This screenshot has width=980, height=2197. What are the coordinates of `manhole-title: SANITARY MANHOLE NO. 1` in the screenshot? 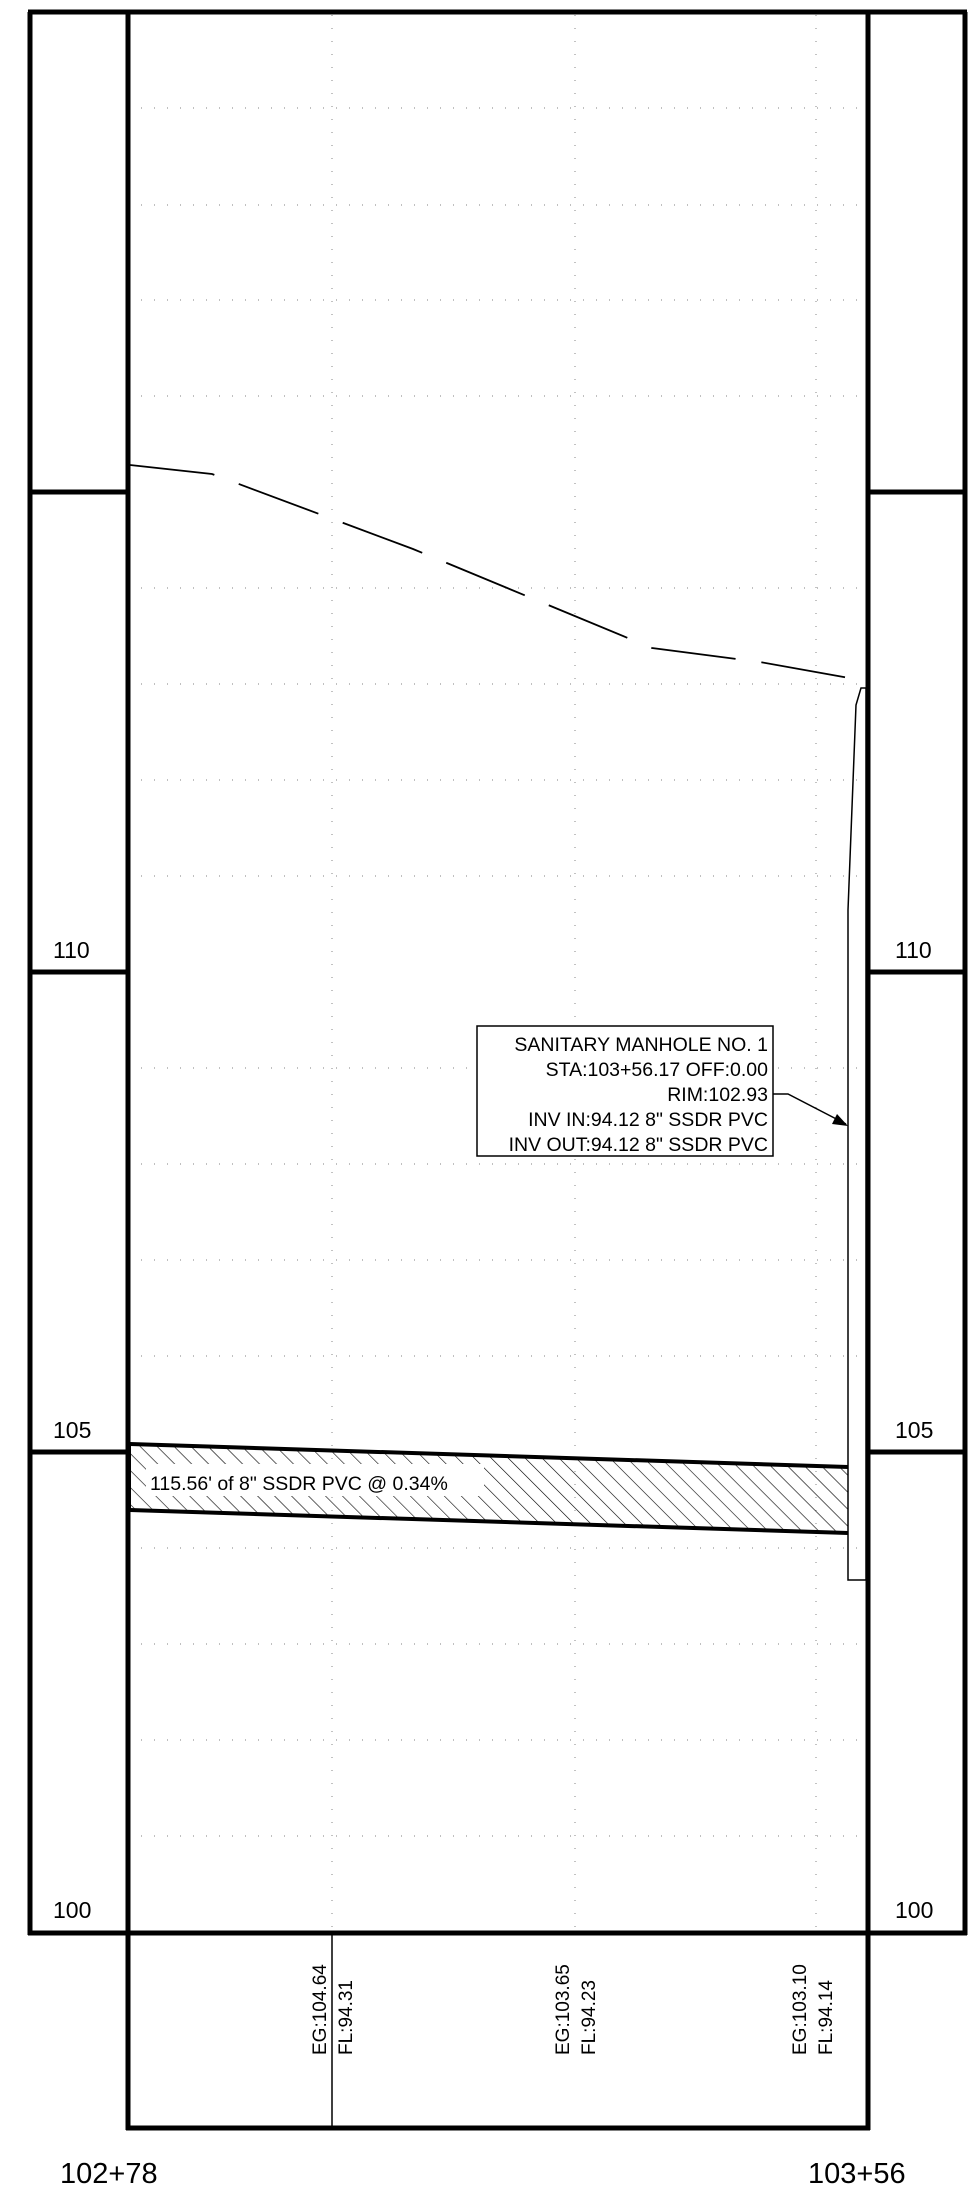 It's located at (641, 1045).